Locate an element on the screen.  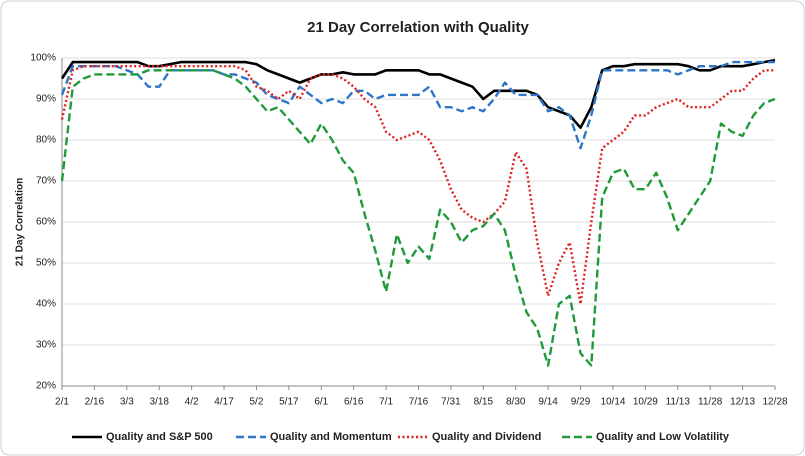
x-tick-label: 12/28 is located at coordinates (774, 402).